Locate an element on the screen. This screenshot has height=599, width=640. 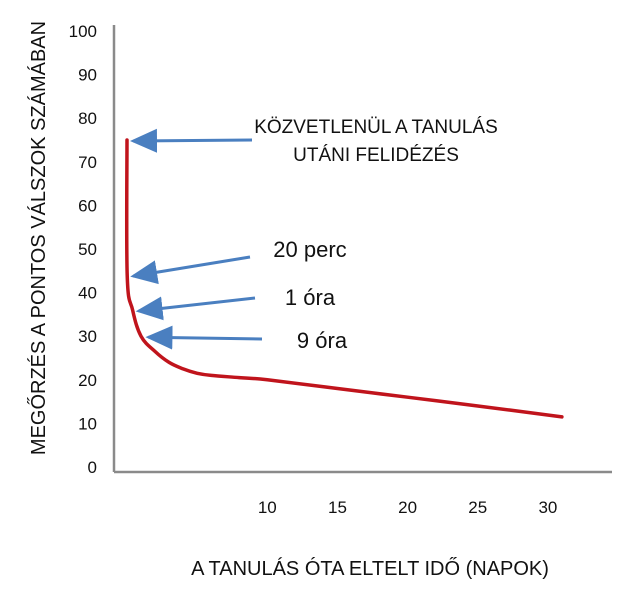
x-axis-title: A TANULÁS ÓTA ELTELT IDŐ (NAPOK) is located at coordinates (370, 568).